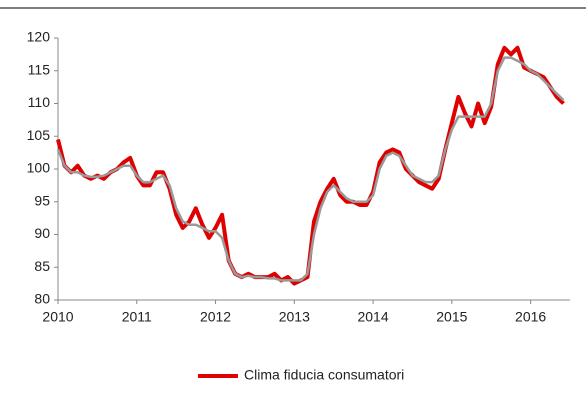 This screenshot has width=586, height=407. I want to click on x-tick-label: 2010, so click(57, 317).